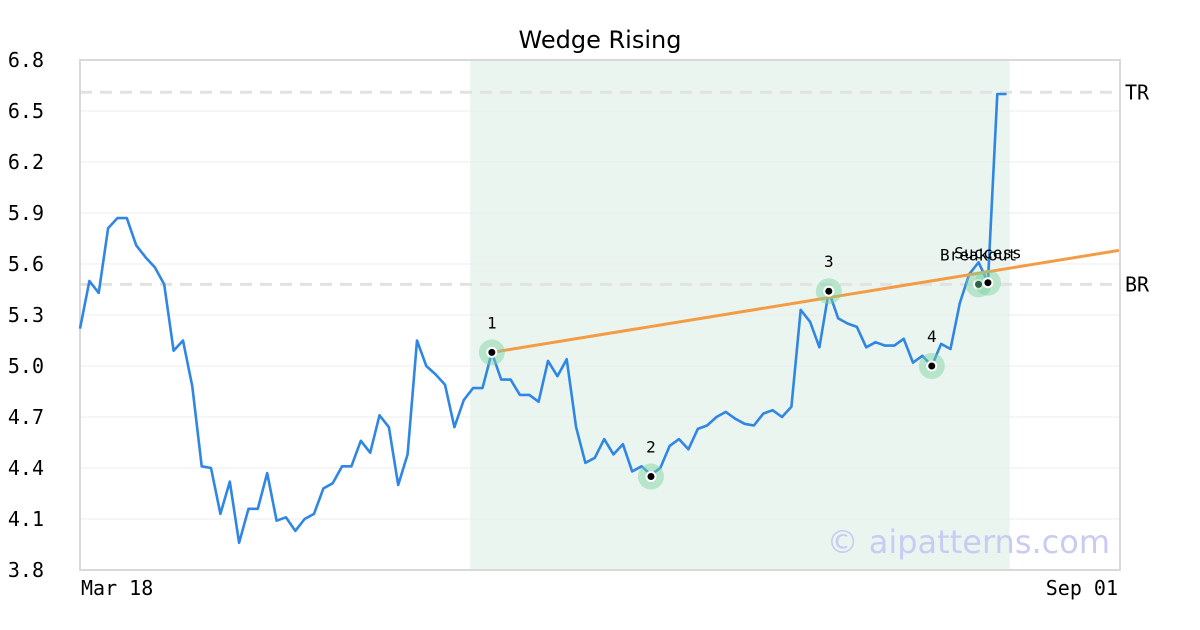  Describe the element at coordinates (829, 261) in the screenshot. I see `pattern-point-label: 3` at that location.